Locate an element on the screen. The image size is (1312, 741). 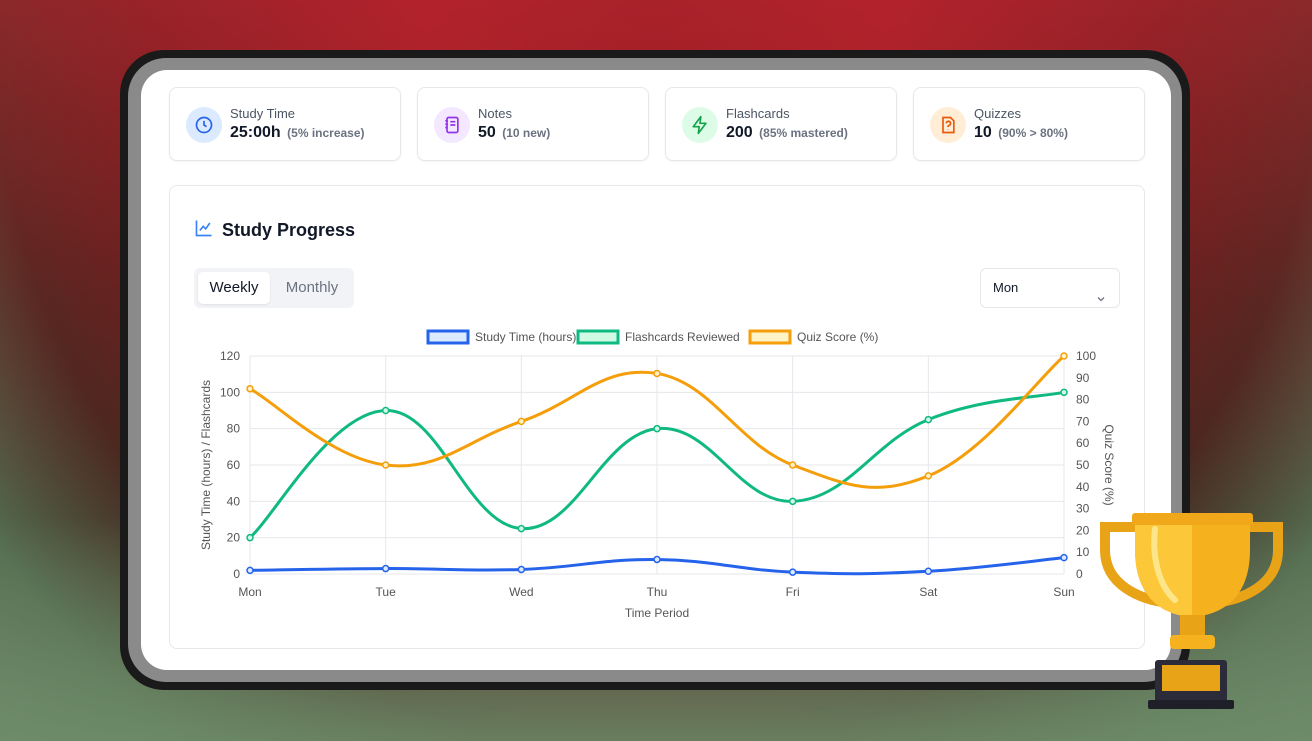
notebook-icon is located at coordinates (452, 125).